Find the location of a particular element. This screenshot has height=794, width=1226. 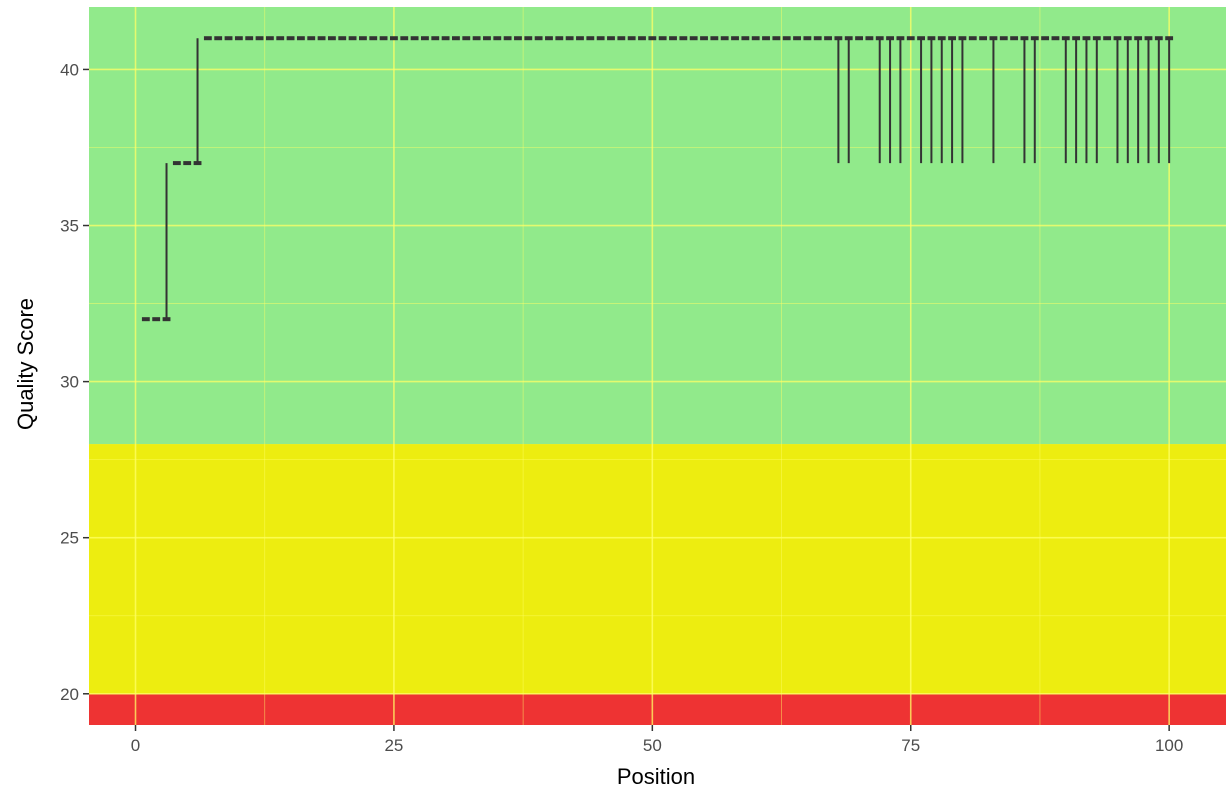

y-axis: 20 25 30 35 40 is located at coordinates (74, 382).